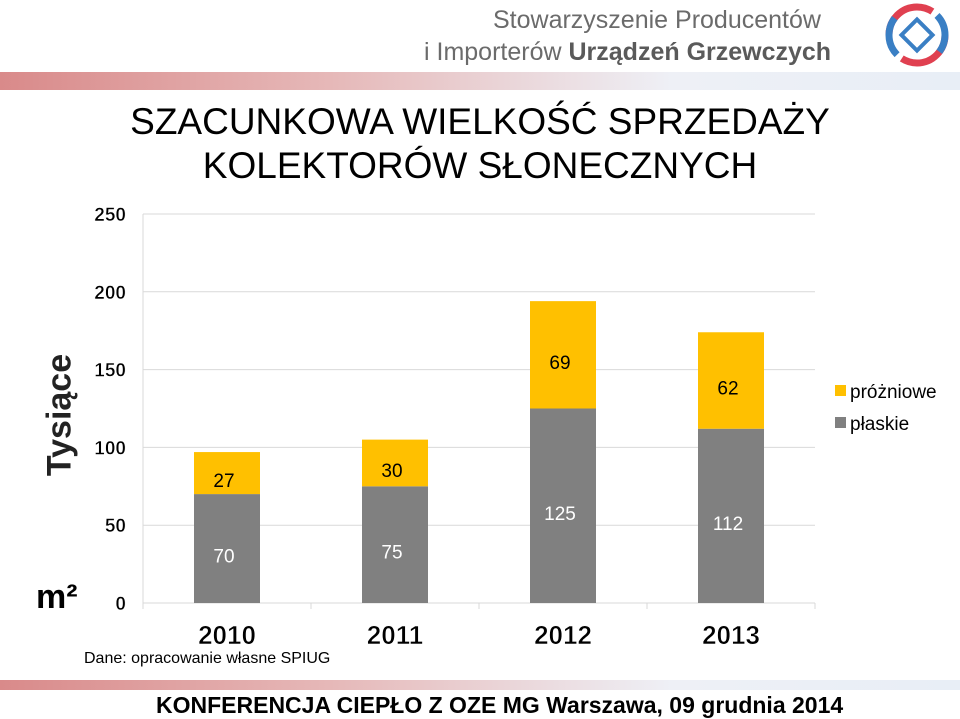 Image resolution: width=960 pixels, height=719 pixels. What do you see at coordinates (917, 35) in the screenshot?
I see `org-logo-icon` at bounding box center [917, 35].